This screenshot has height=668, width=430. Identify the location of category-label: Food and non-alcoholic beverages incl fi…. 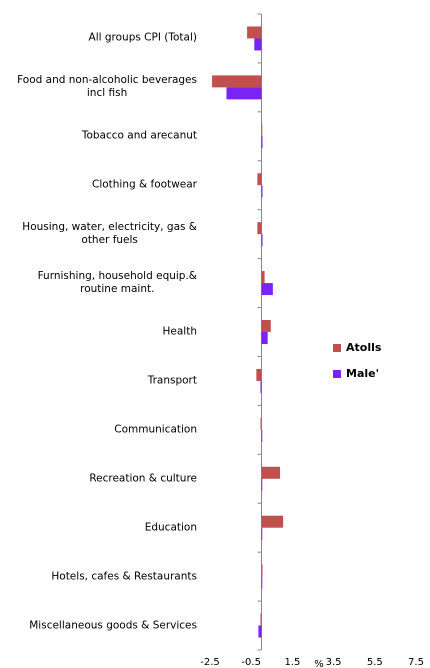
(107, 87).